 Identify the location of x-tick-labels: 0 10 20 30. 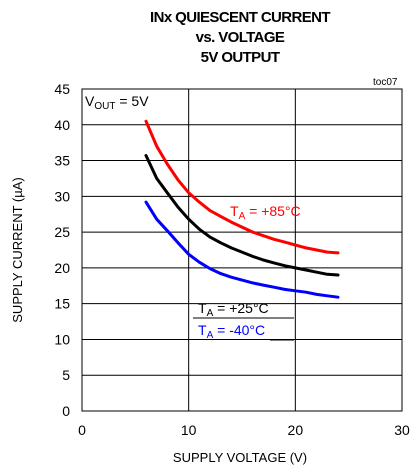
(244, 430).